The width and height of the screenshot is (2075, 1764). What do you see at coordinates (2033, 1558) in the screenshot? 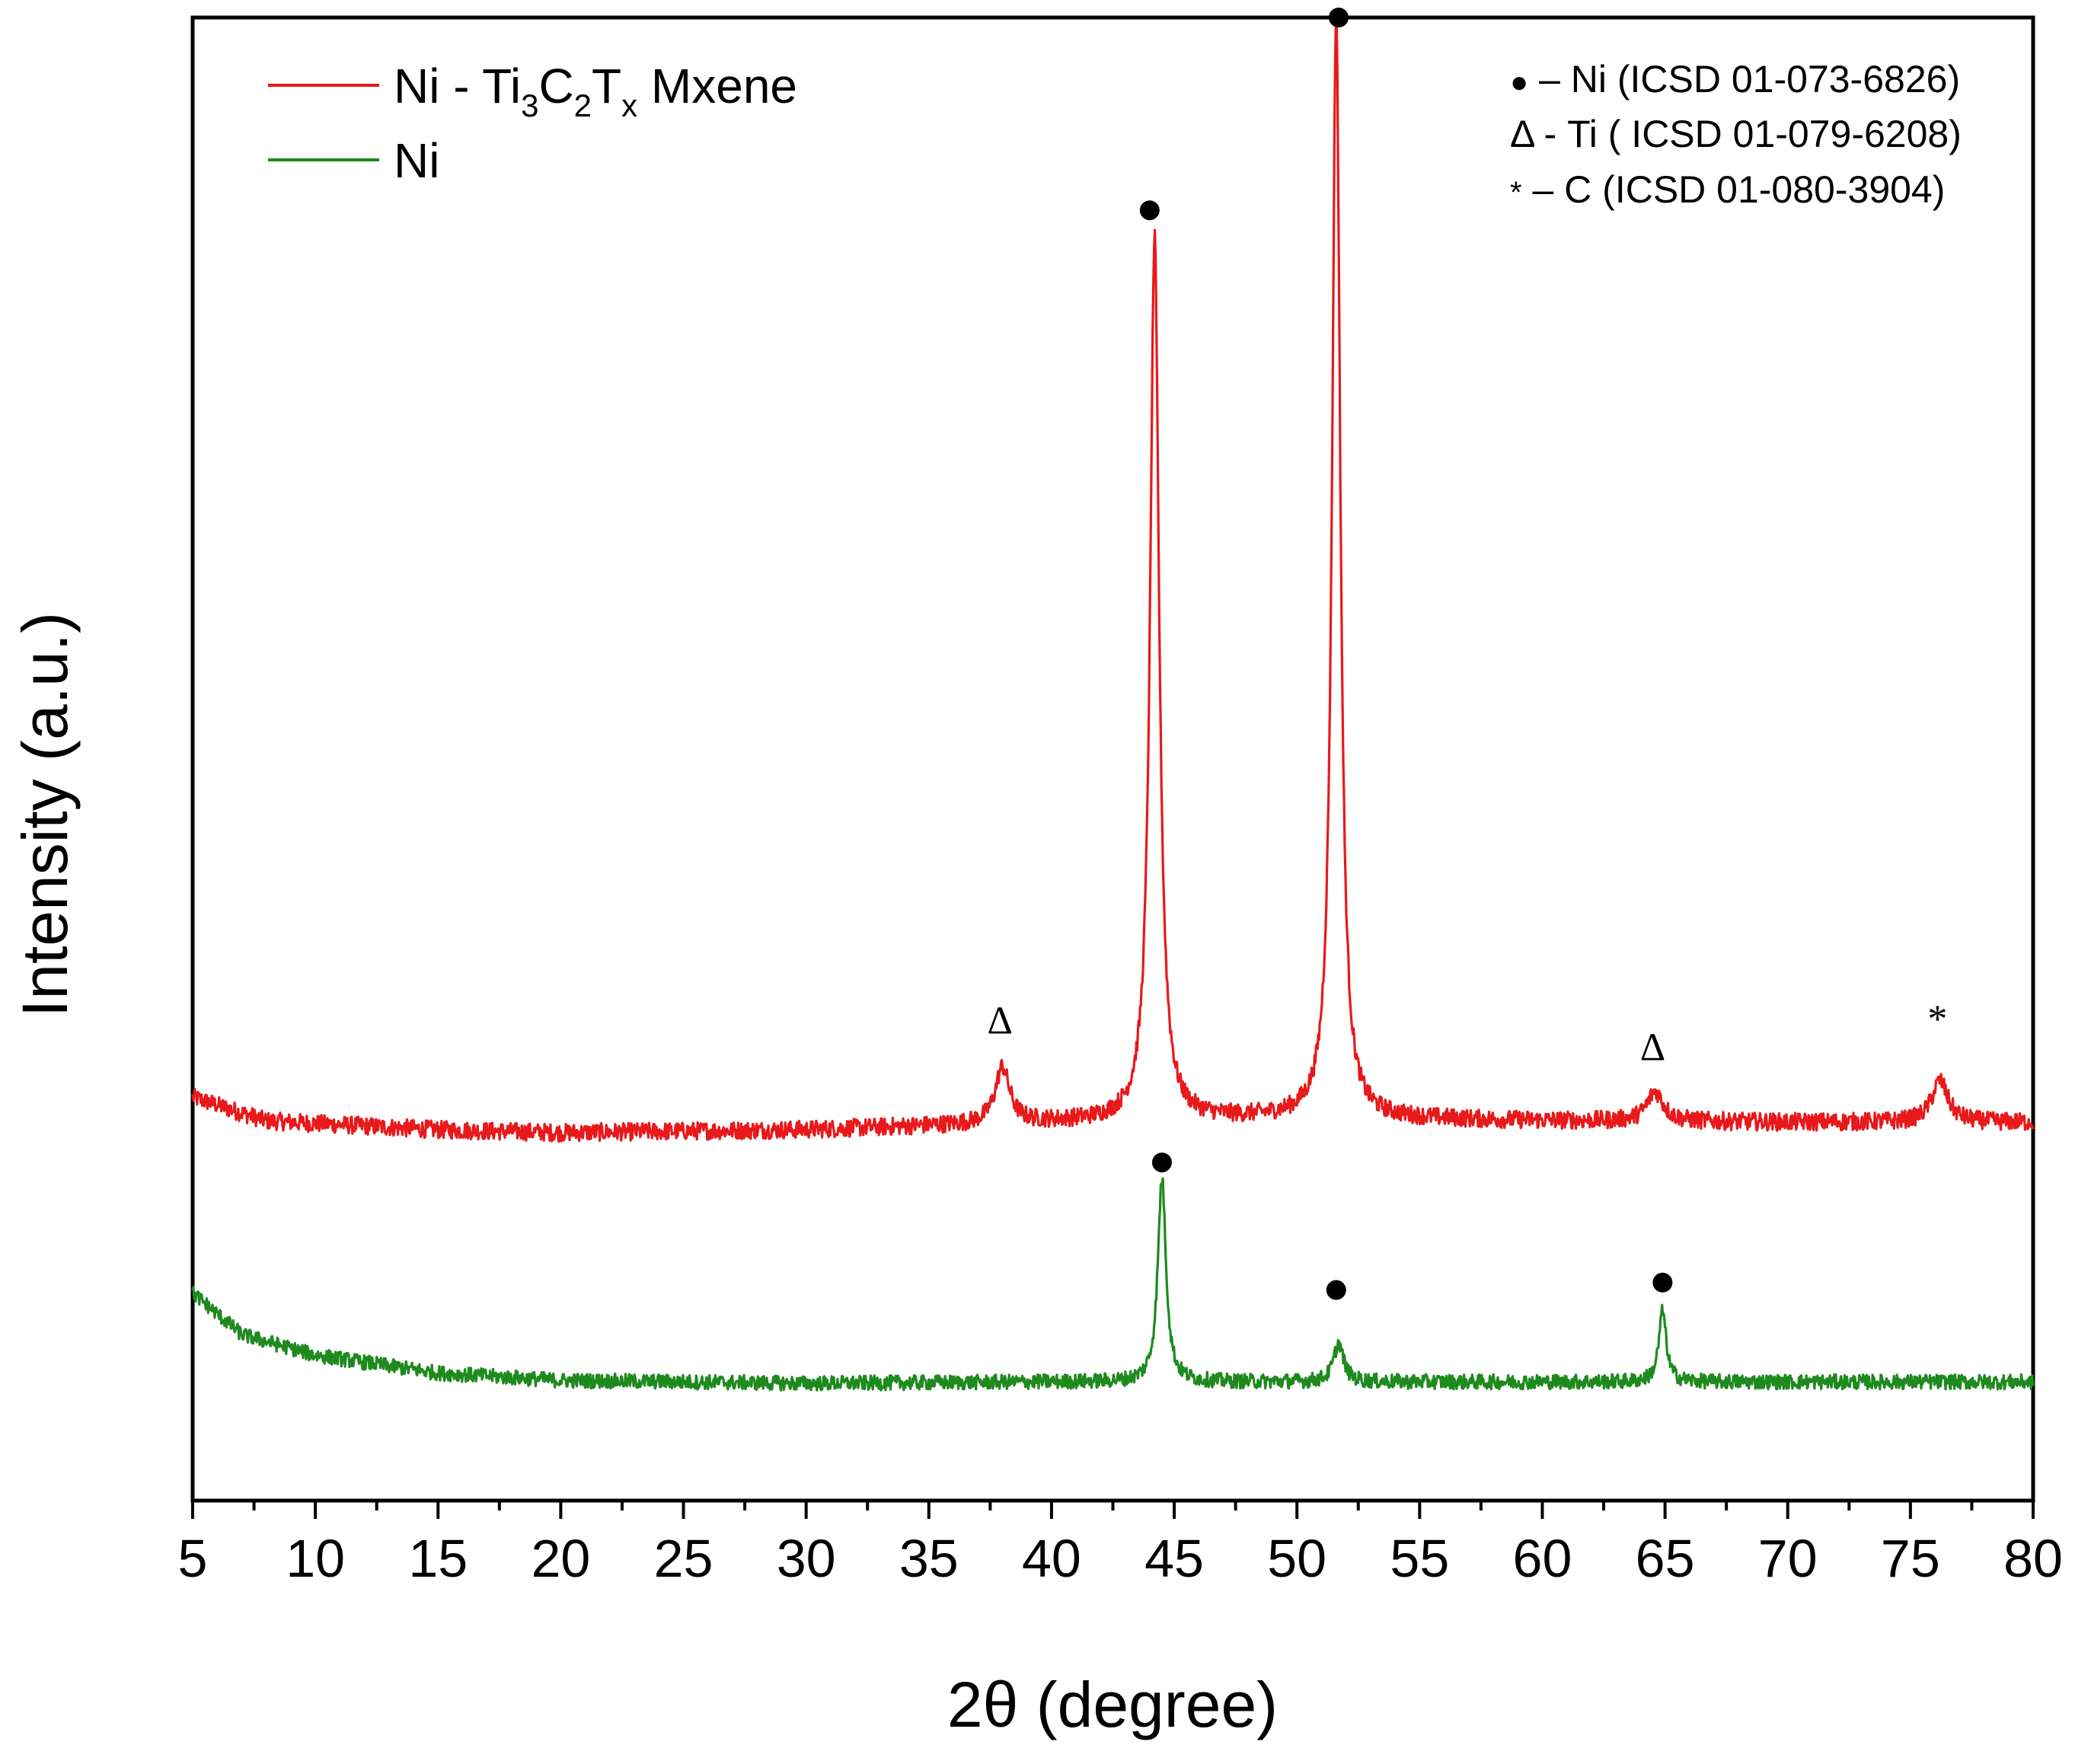
I see `x-tick-label: 80` at bounding box center [2033, 1558].